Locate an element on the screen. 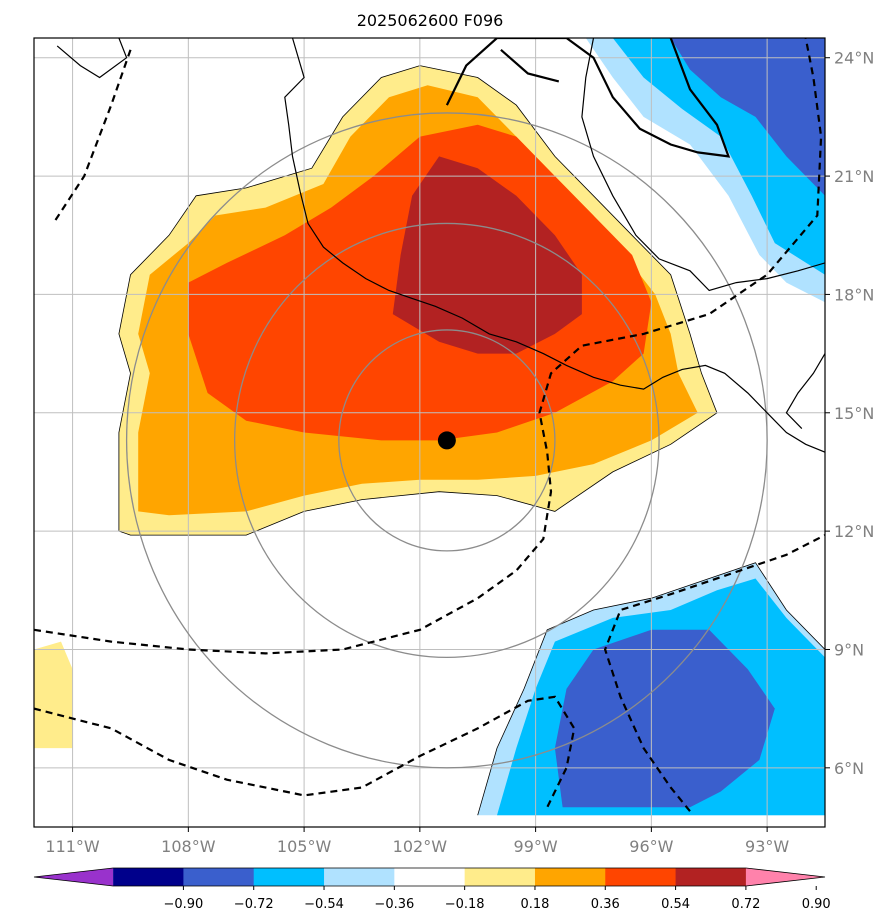 This screenshot has height=924, width=895. x-tick-label-4: 99°W is located at coordinates (536, 846).